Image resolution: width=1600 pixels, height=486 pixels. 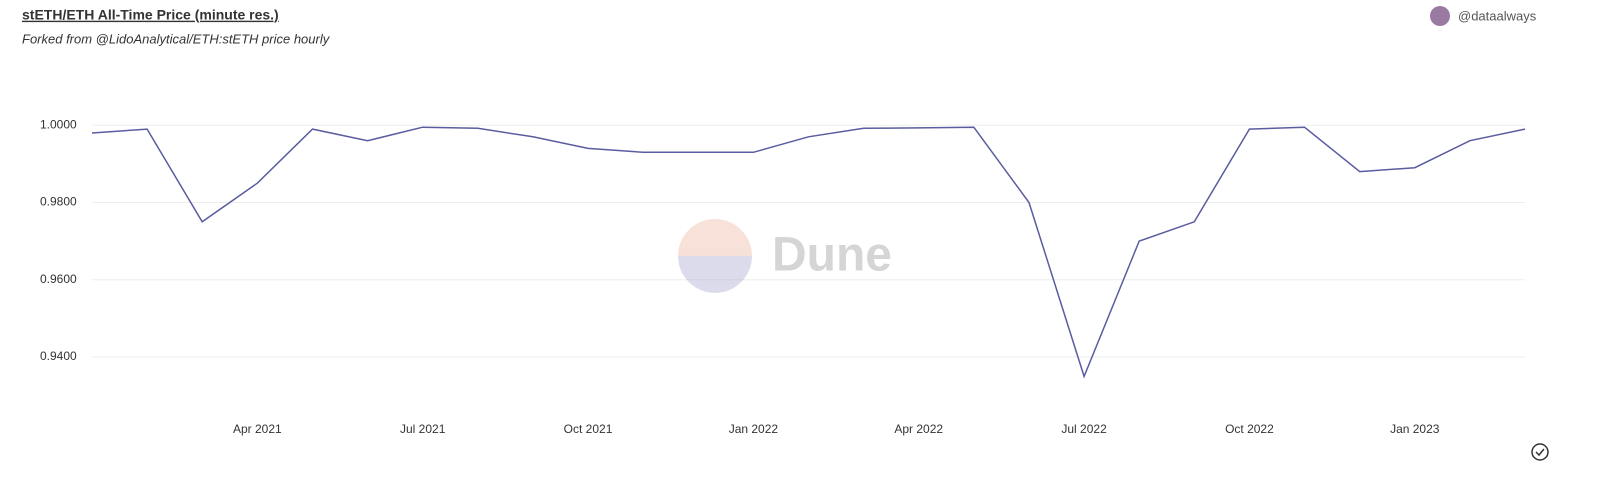 I want to click on logo-bottom, so click(x=715, y=274).